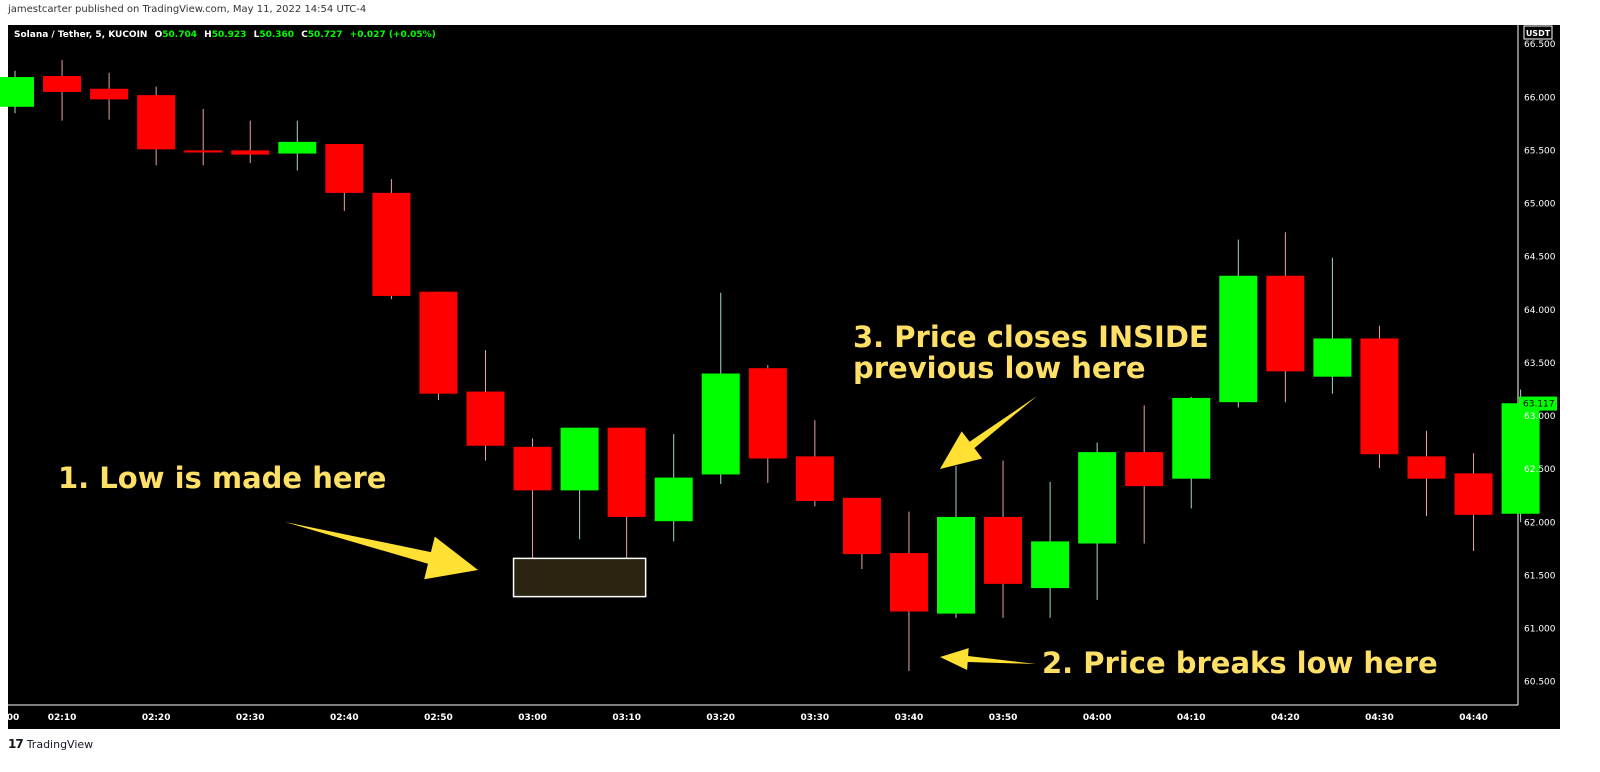 The width and height of the screenshot is (1600, 772). Describe the element at coordinates (1097, 718) in the screenshot. I see `x-tick-label: 04:00` at that location.